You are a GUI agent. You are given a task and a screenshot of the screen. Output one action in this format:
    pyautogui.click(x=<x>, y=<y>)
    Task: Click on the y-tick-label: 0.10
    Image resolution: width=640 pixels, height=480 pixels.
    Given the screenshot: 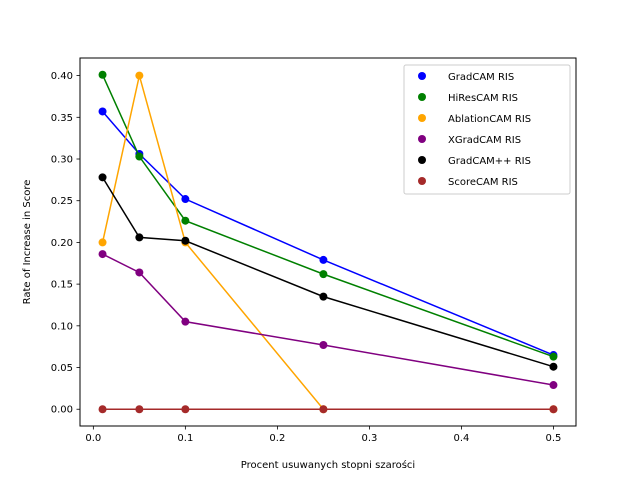 What is the action you would take?
    pyautogui.click(x=62, y=326)
    